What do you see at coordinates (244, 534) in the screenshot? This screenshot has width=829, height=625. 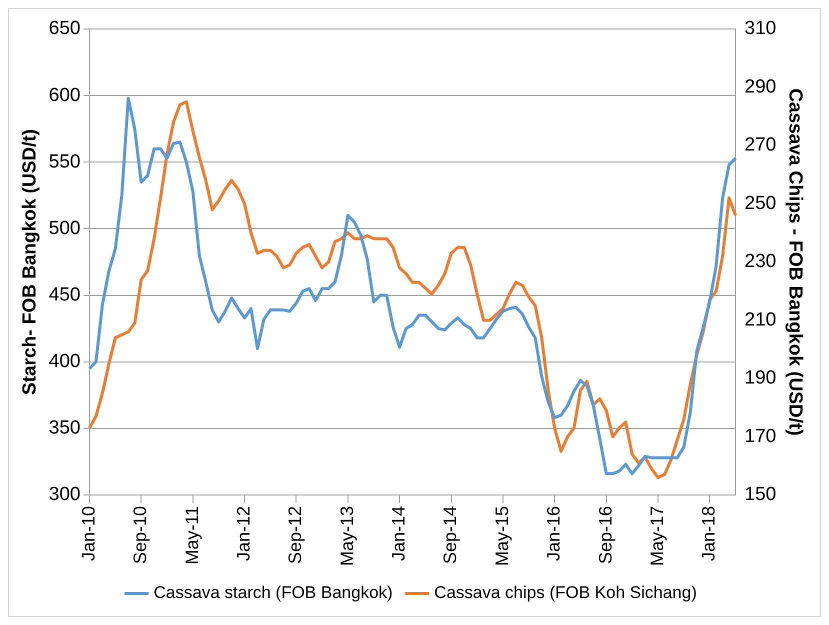 I see `x-tick-label: Jan-12` at bounding box center [244, 534].